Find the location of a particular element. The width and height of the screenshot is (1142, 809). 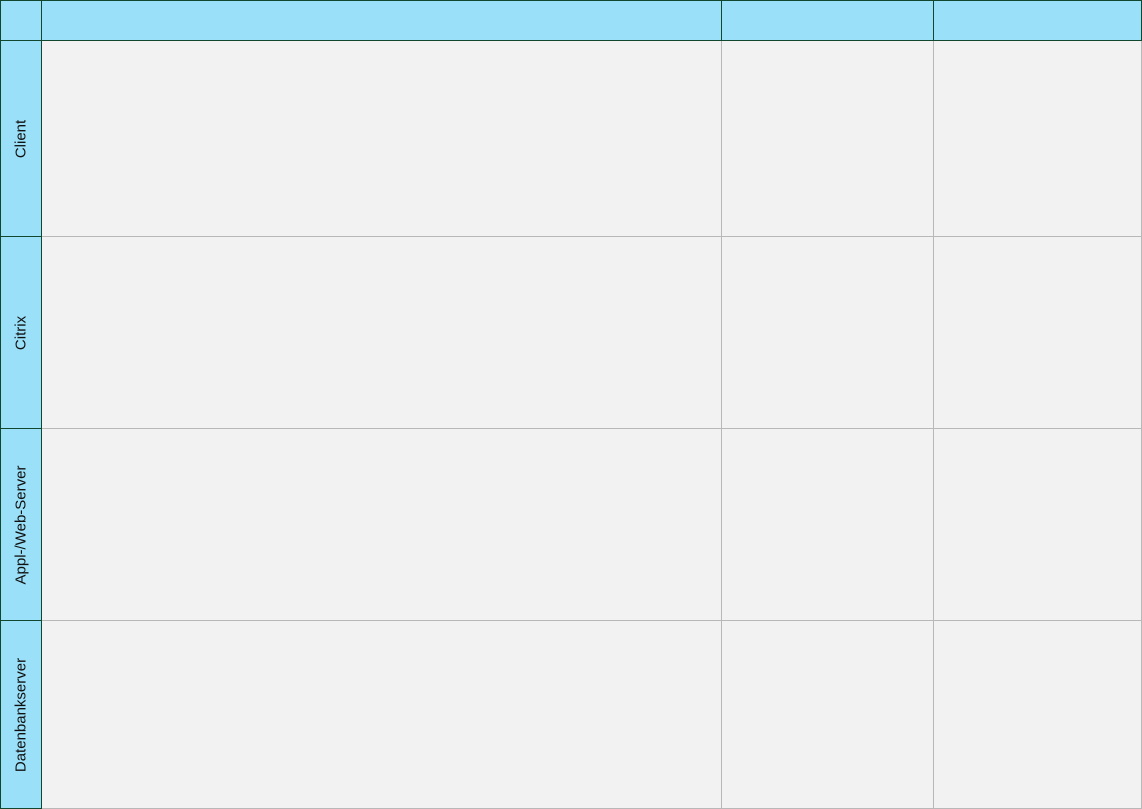

lane-label: Appl-/Web-Server is located at coordinates (21, 524).